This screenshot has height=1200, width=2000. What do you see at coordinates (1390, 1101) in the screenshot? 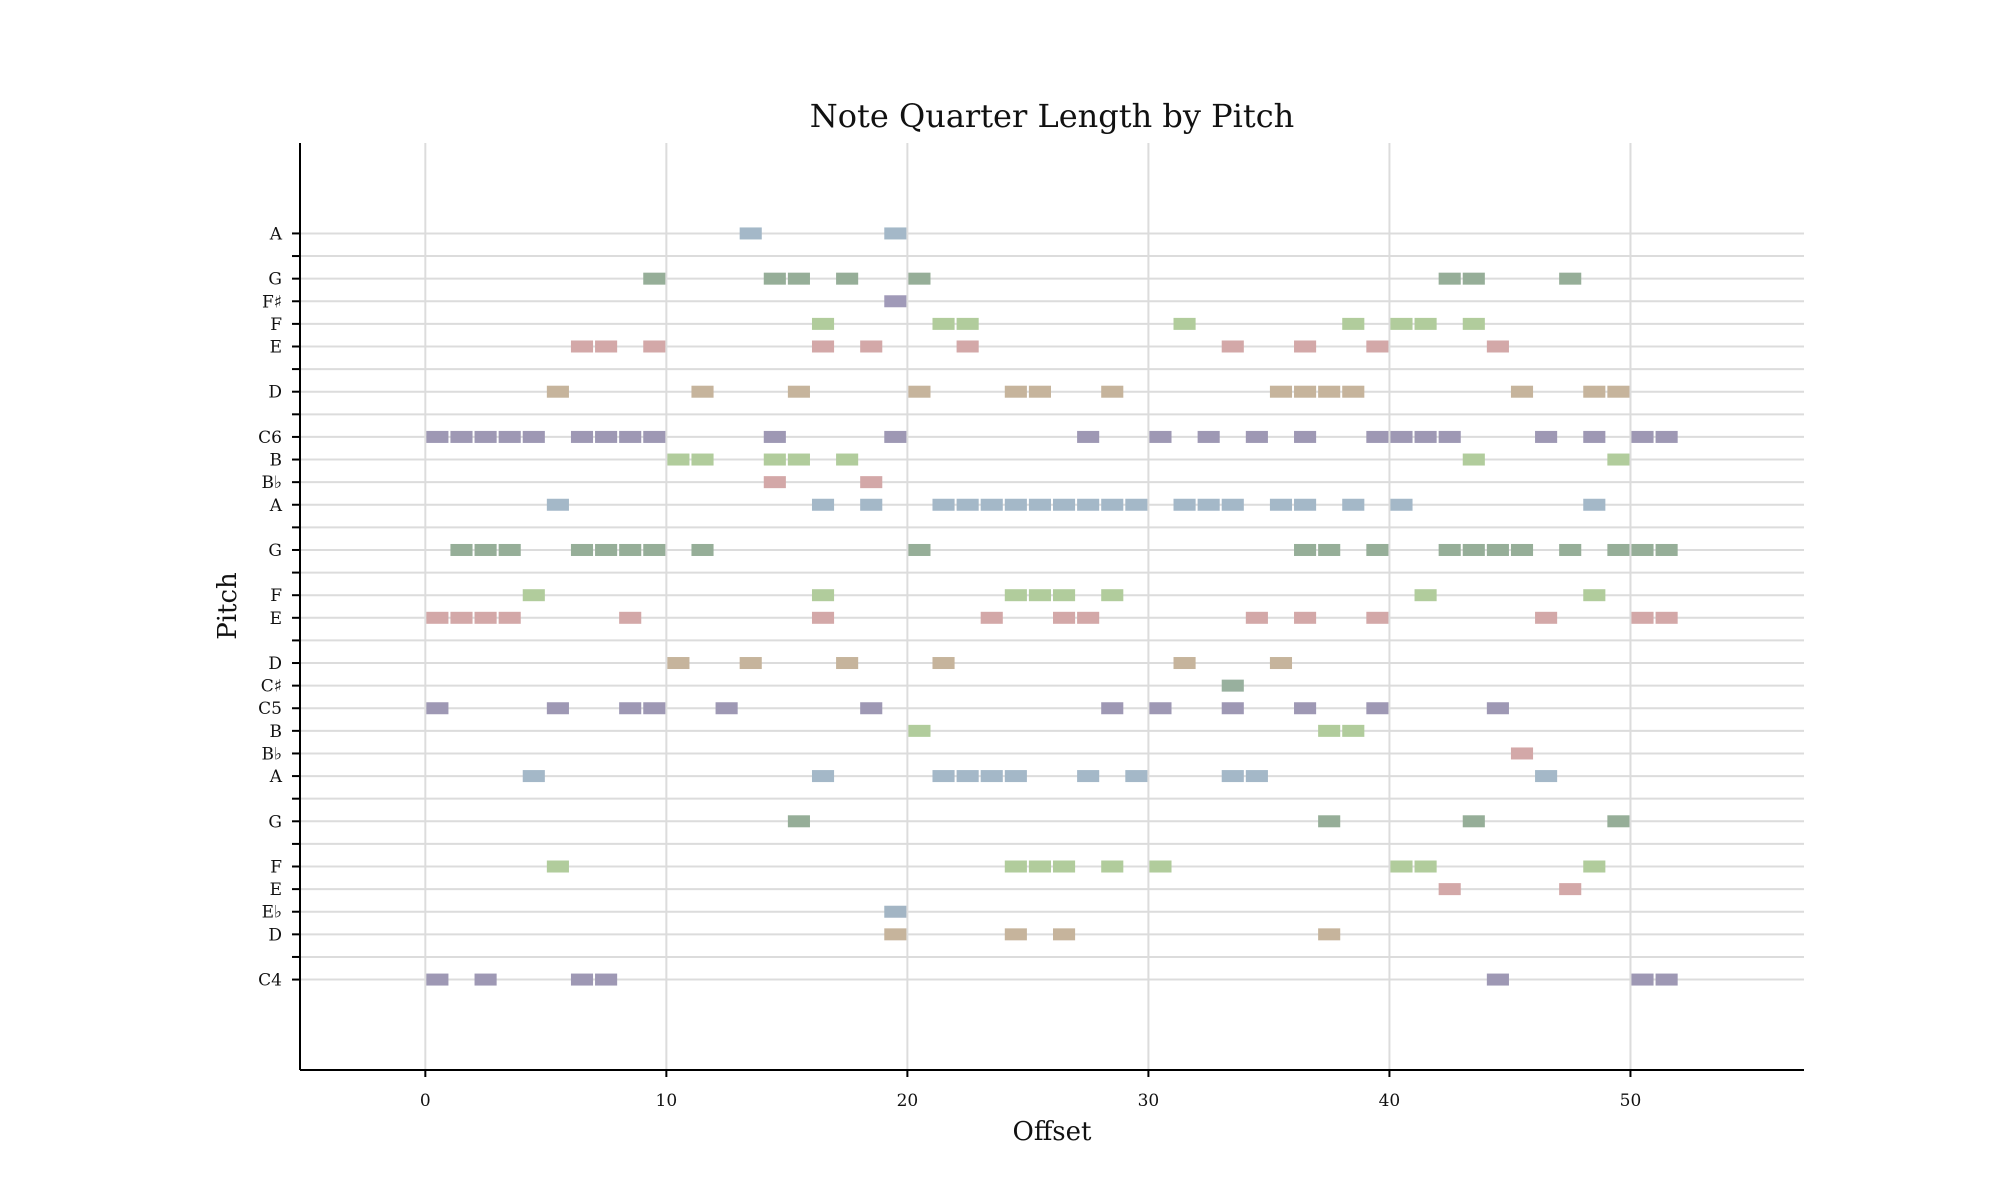
I see `x-tick-label: 40` at bounding box center [1390, 1101].